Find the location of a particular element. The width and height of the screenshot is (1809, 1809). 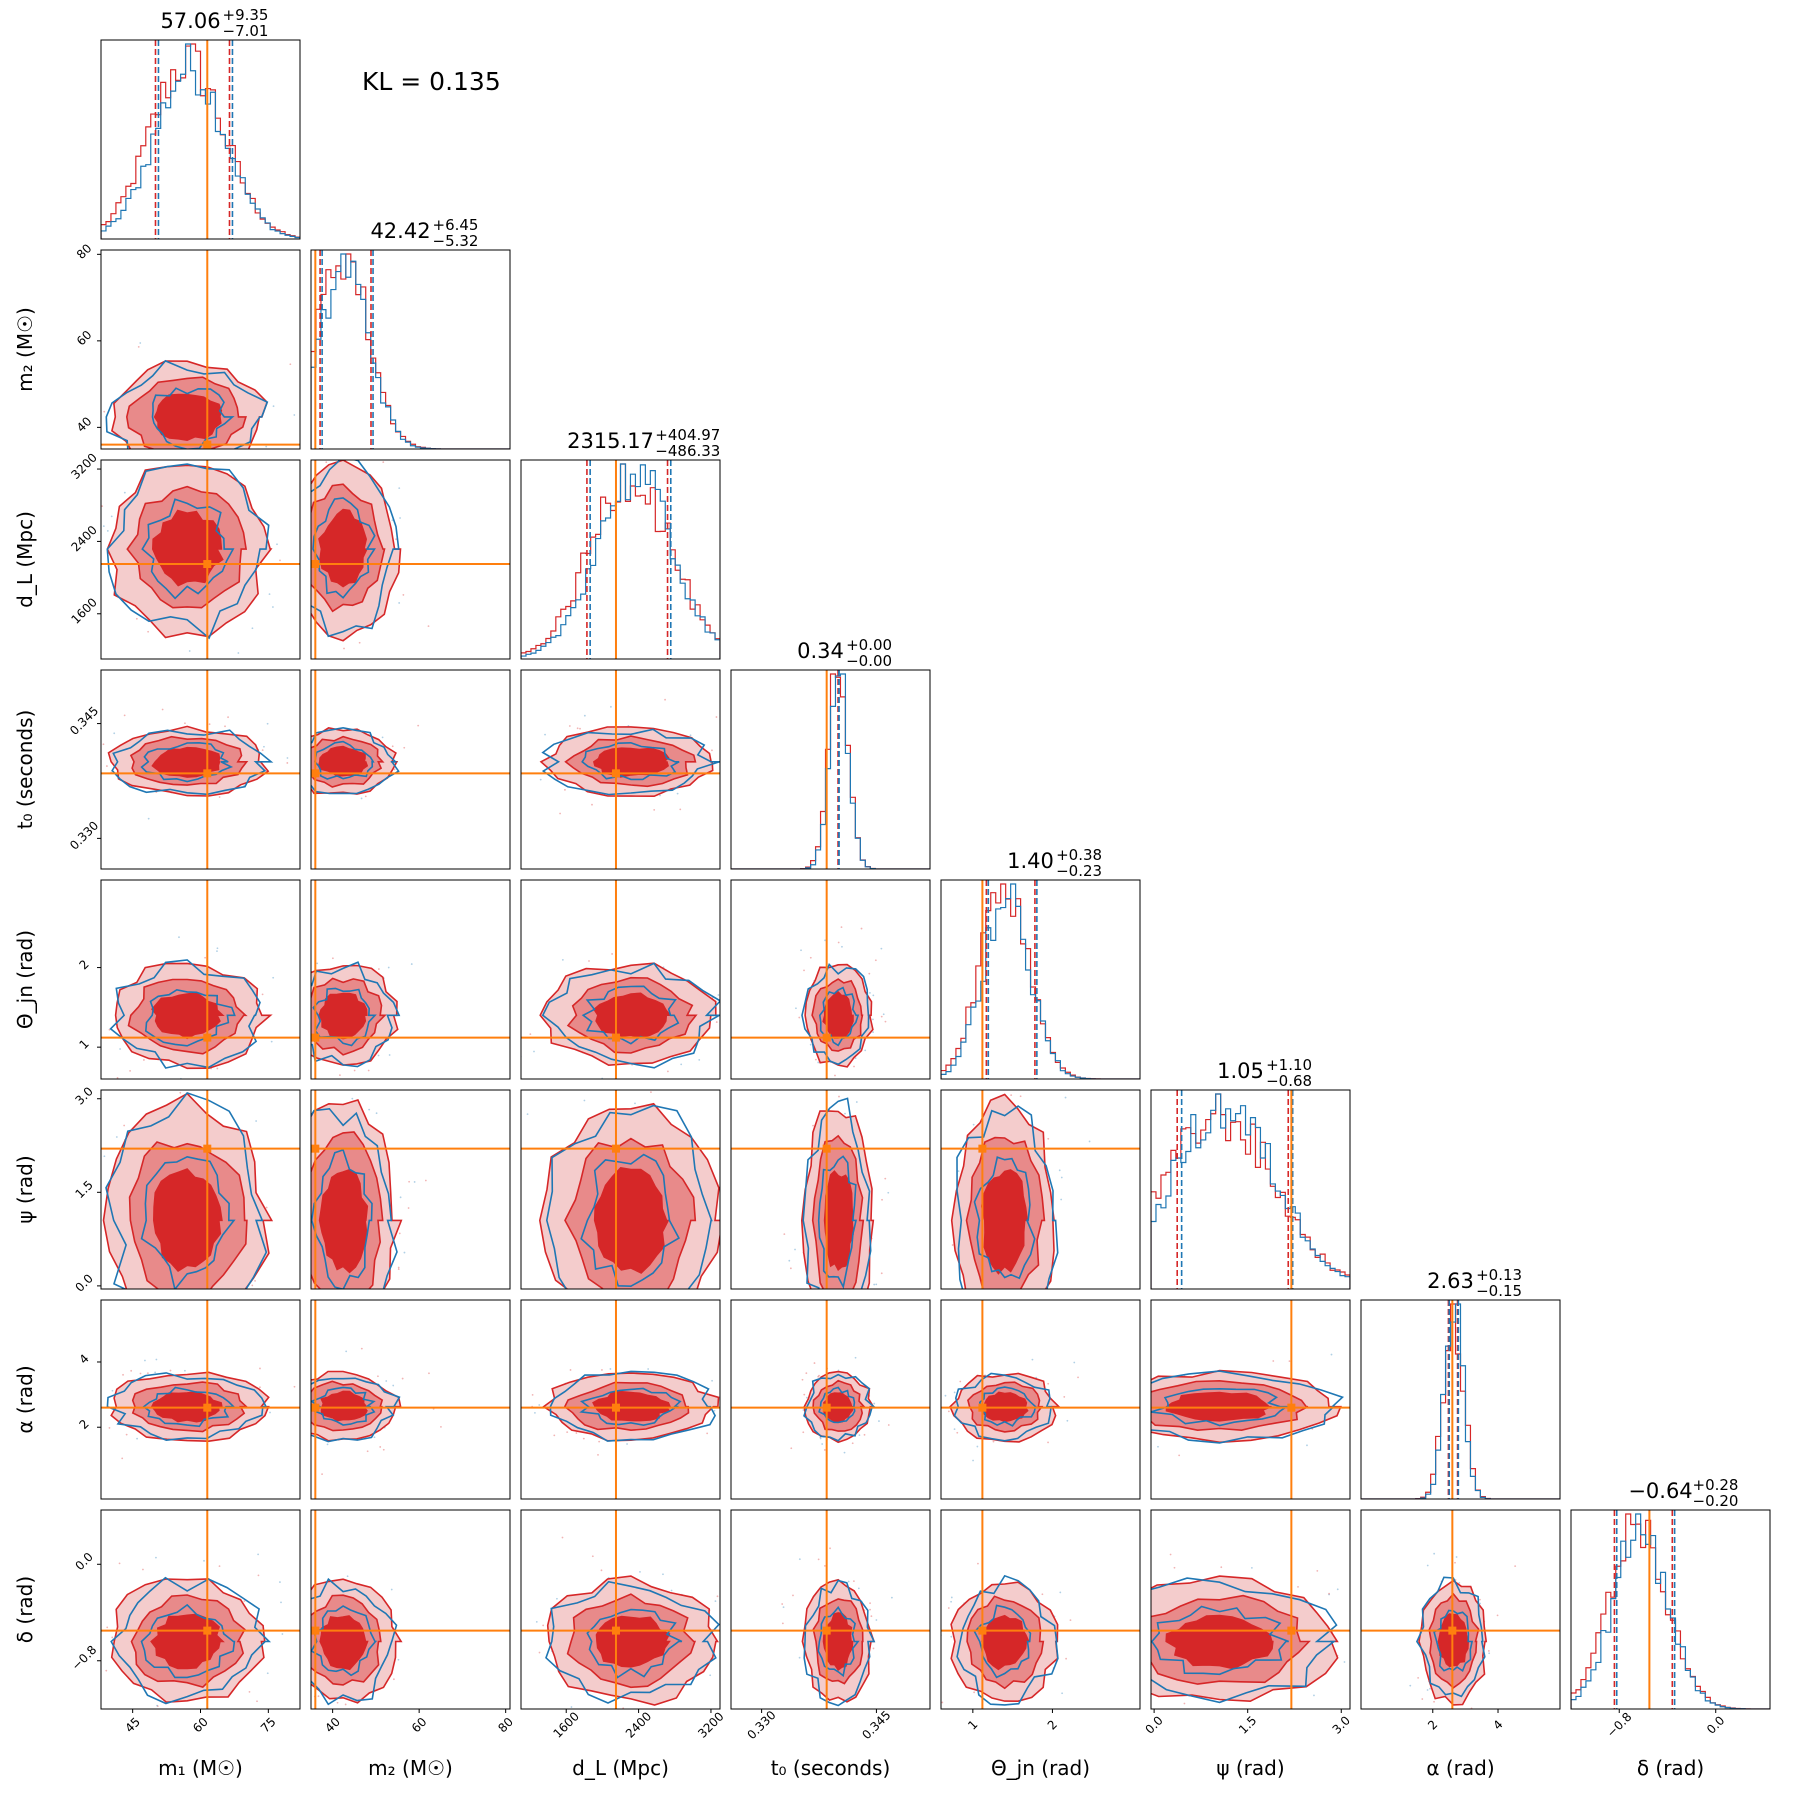

y-axis-title-7: δ (rad) is located at coordinates (25, 1609).